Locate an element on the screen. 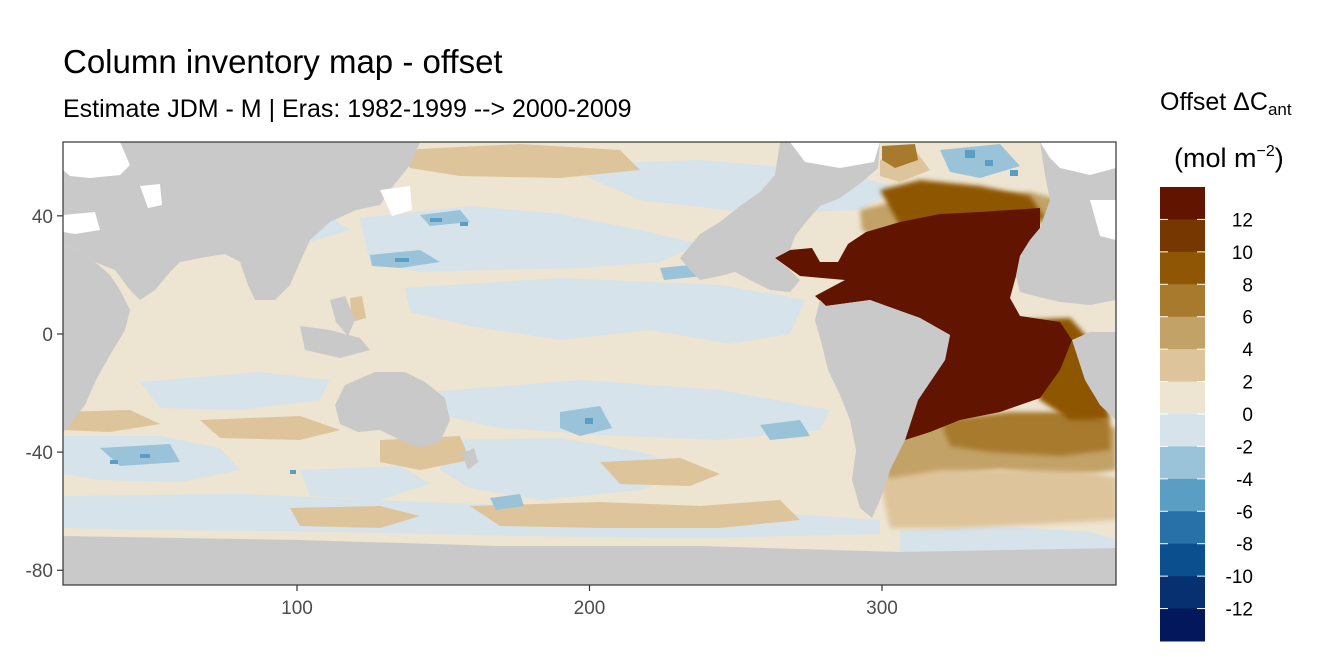 This screenshot has height=672, width=1344. legend-labels: 12 10 8 6 4 2 0 -2 -4 -6 -8 -10 -12 is located at coordinates (1206, 415).